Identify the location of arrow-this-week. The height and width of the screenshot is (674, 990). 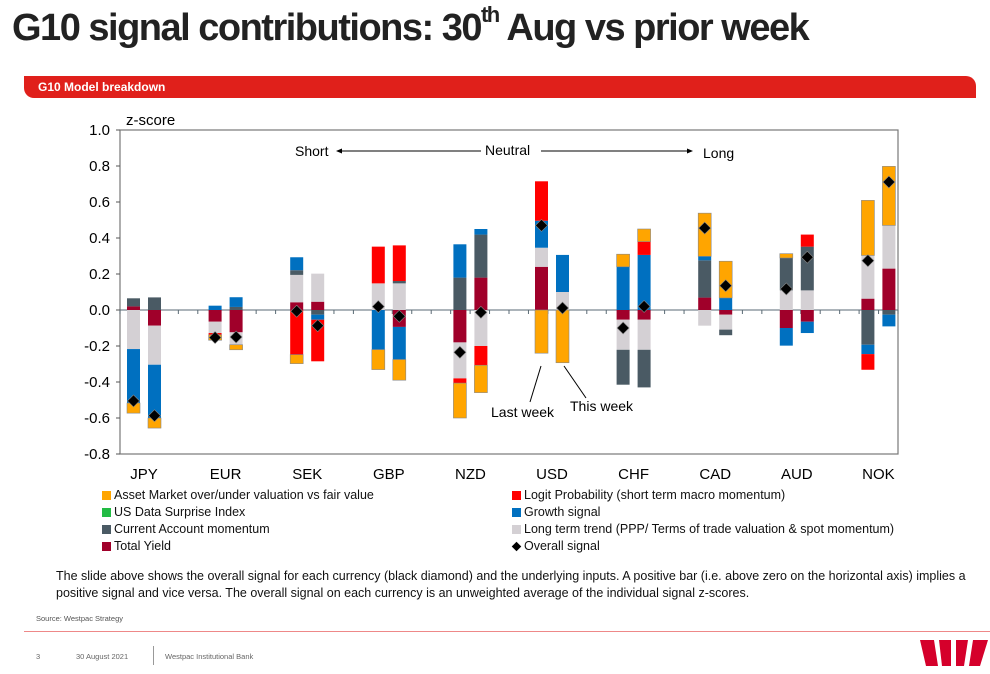
(575, 382).